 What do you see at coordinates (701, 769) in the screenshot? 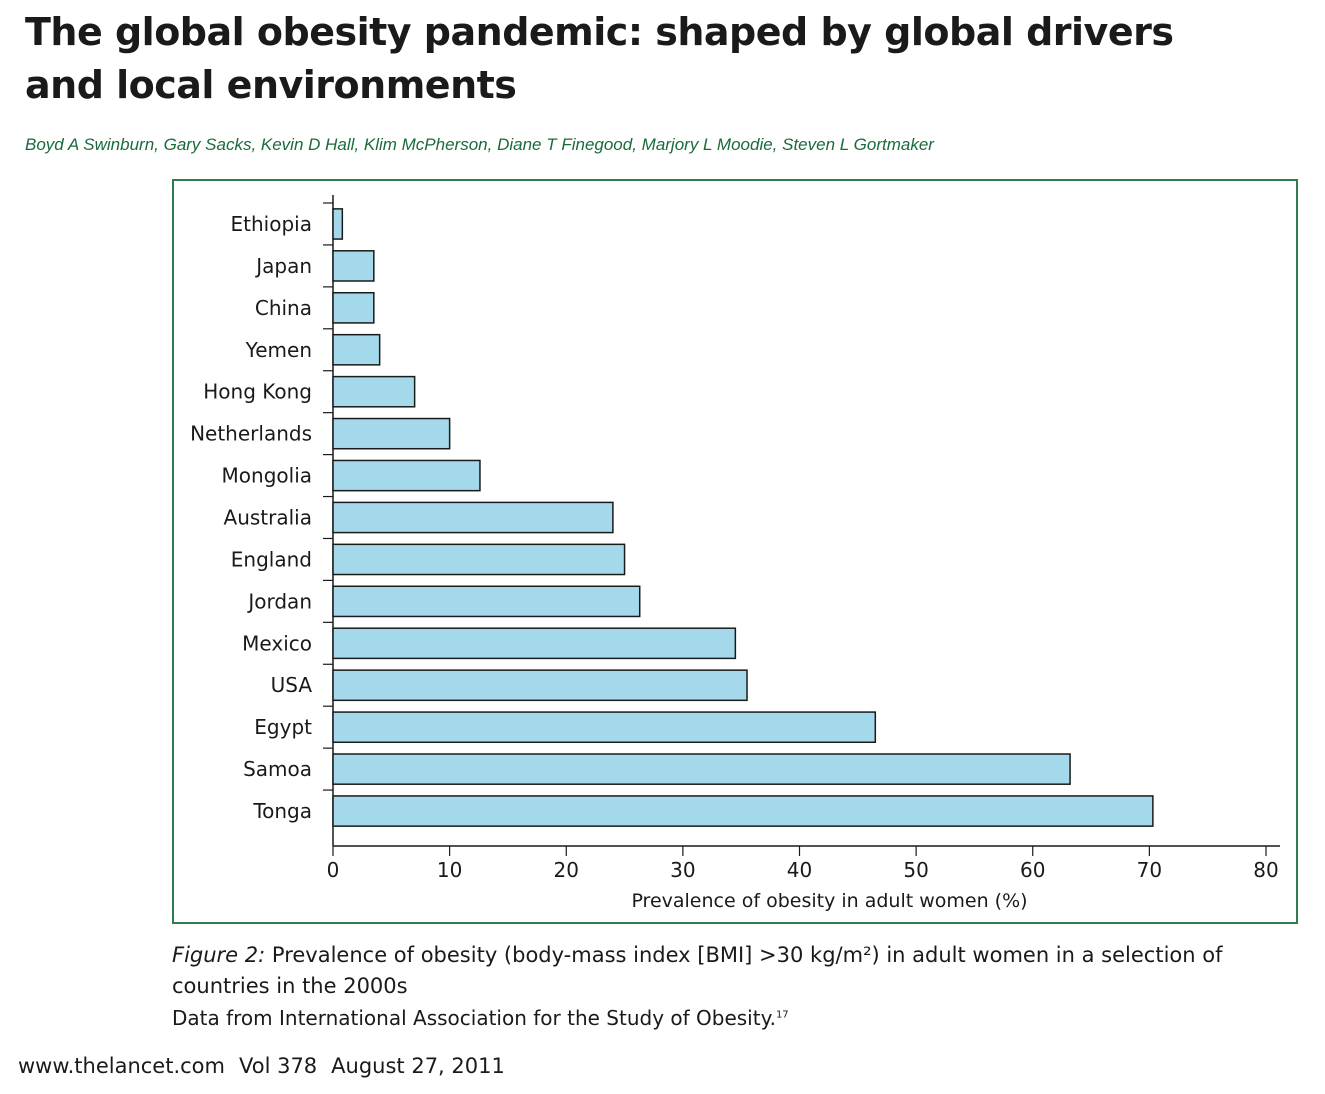
I see `bar-samoa` at bounding box center [701, 769].